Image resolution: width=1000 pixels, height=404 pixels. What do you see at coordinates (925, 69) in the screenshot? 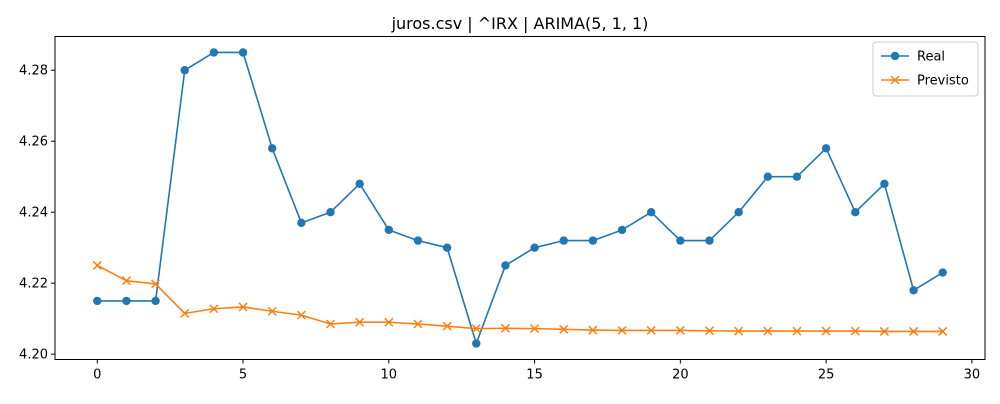
I see `legend: Real Previsto` at bounding box center [925, 69].